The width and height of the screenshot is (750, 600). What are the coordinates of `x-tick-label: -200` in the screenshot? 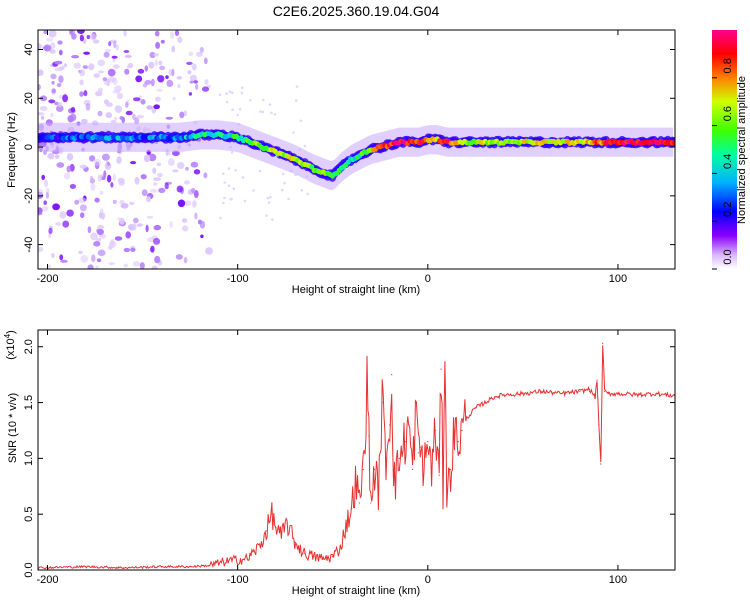 It's located at (47, 279).